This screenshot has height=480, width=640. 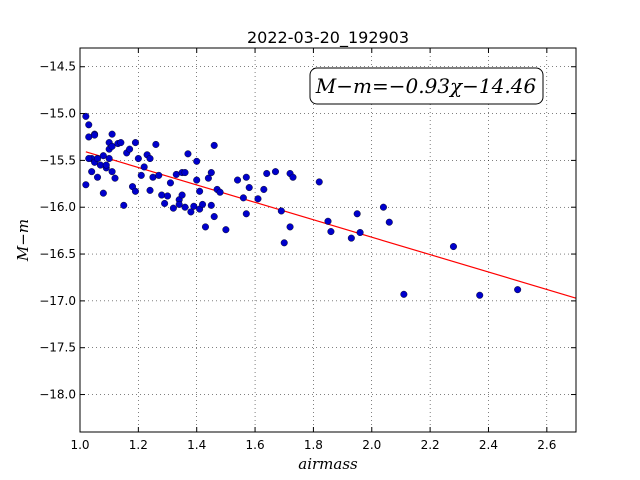 What do you see at coordinates (79, 445) in the screenshot?
I see `x-tick-label: 1.0` at bounding box center [79, 445].